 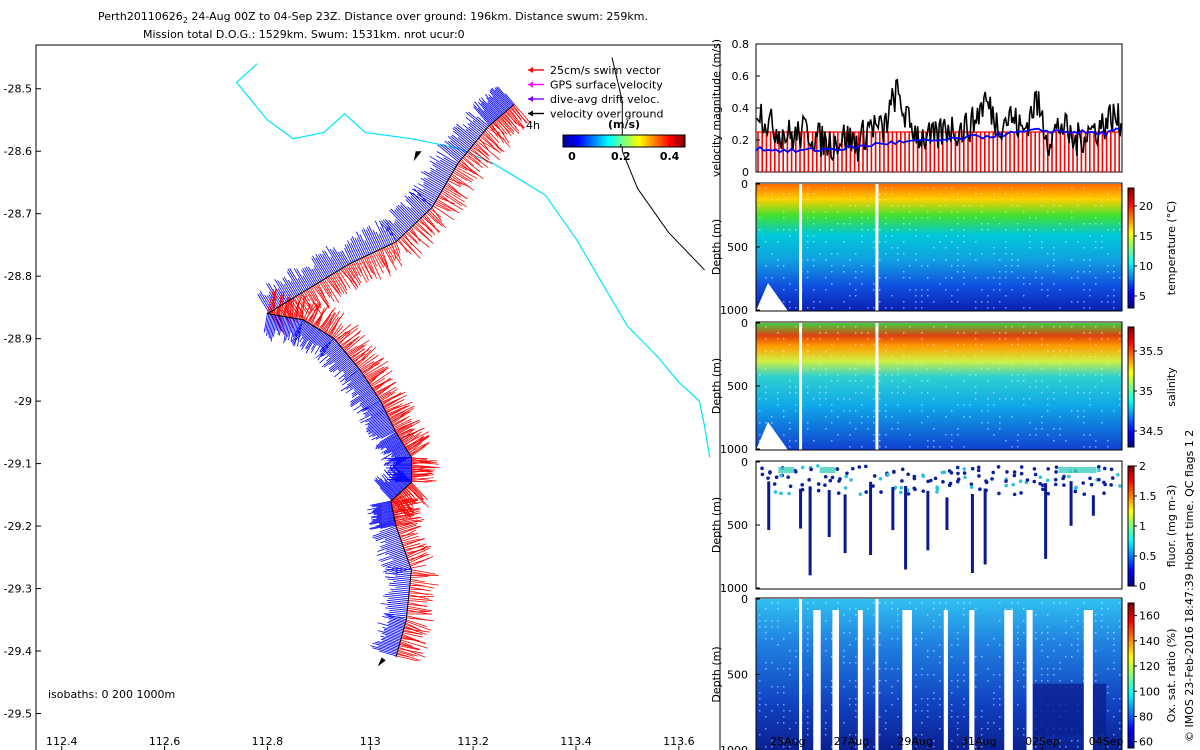 What do you see at coordinates (1171, 387) in the screenshot?
I see `colorbar-title: salinity` at bounding box center [1171, 387].